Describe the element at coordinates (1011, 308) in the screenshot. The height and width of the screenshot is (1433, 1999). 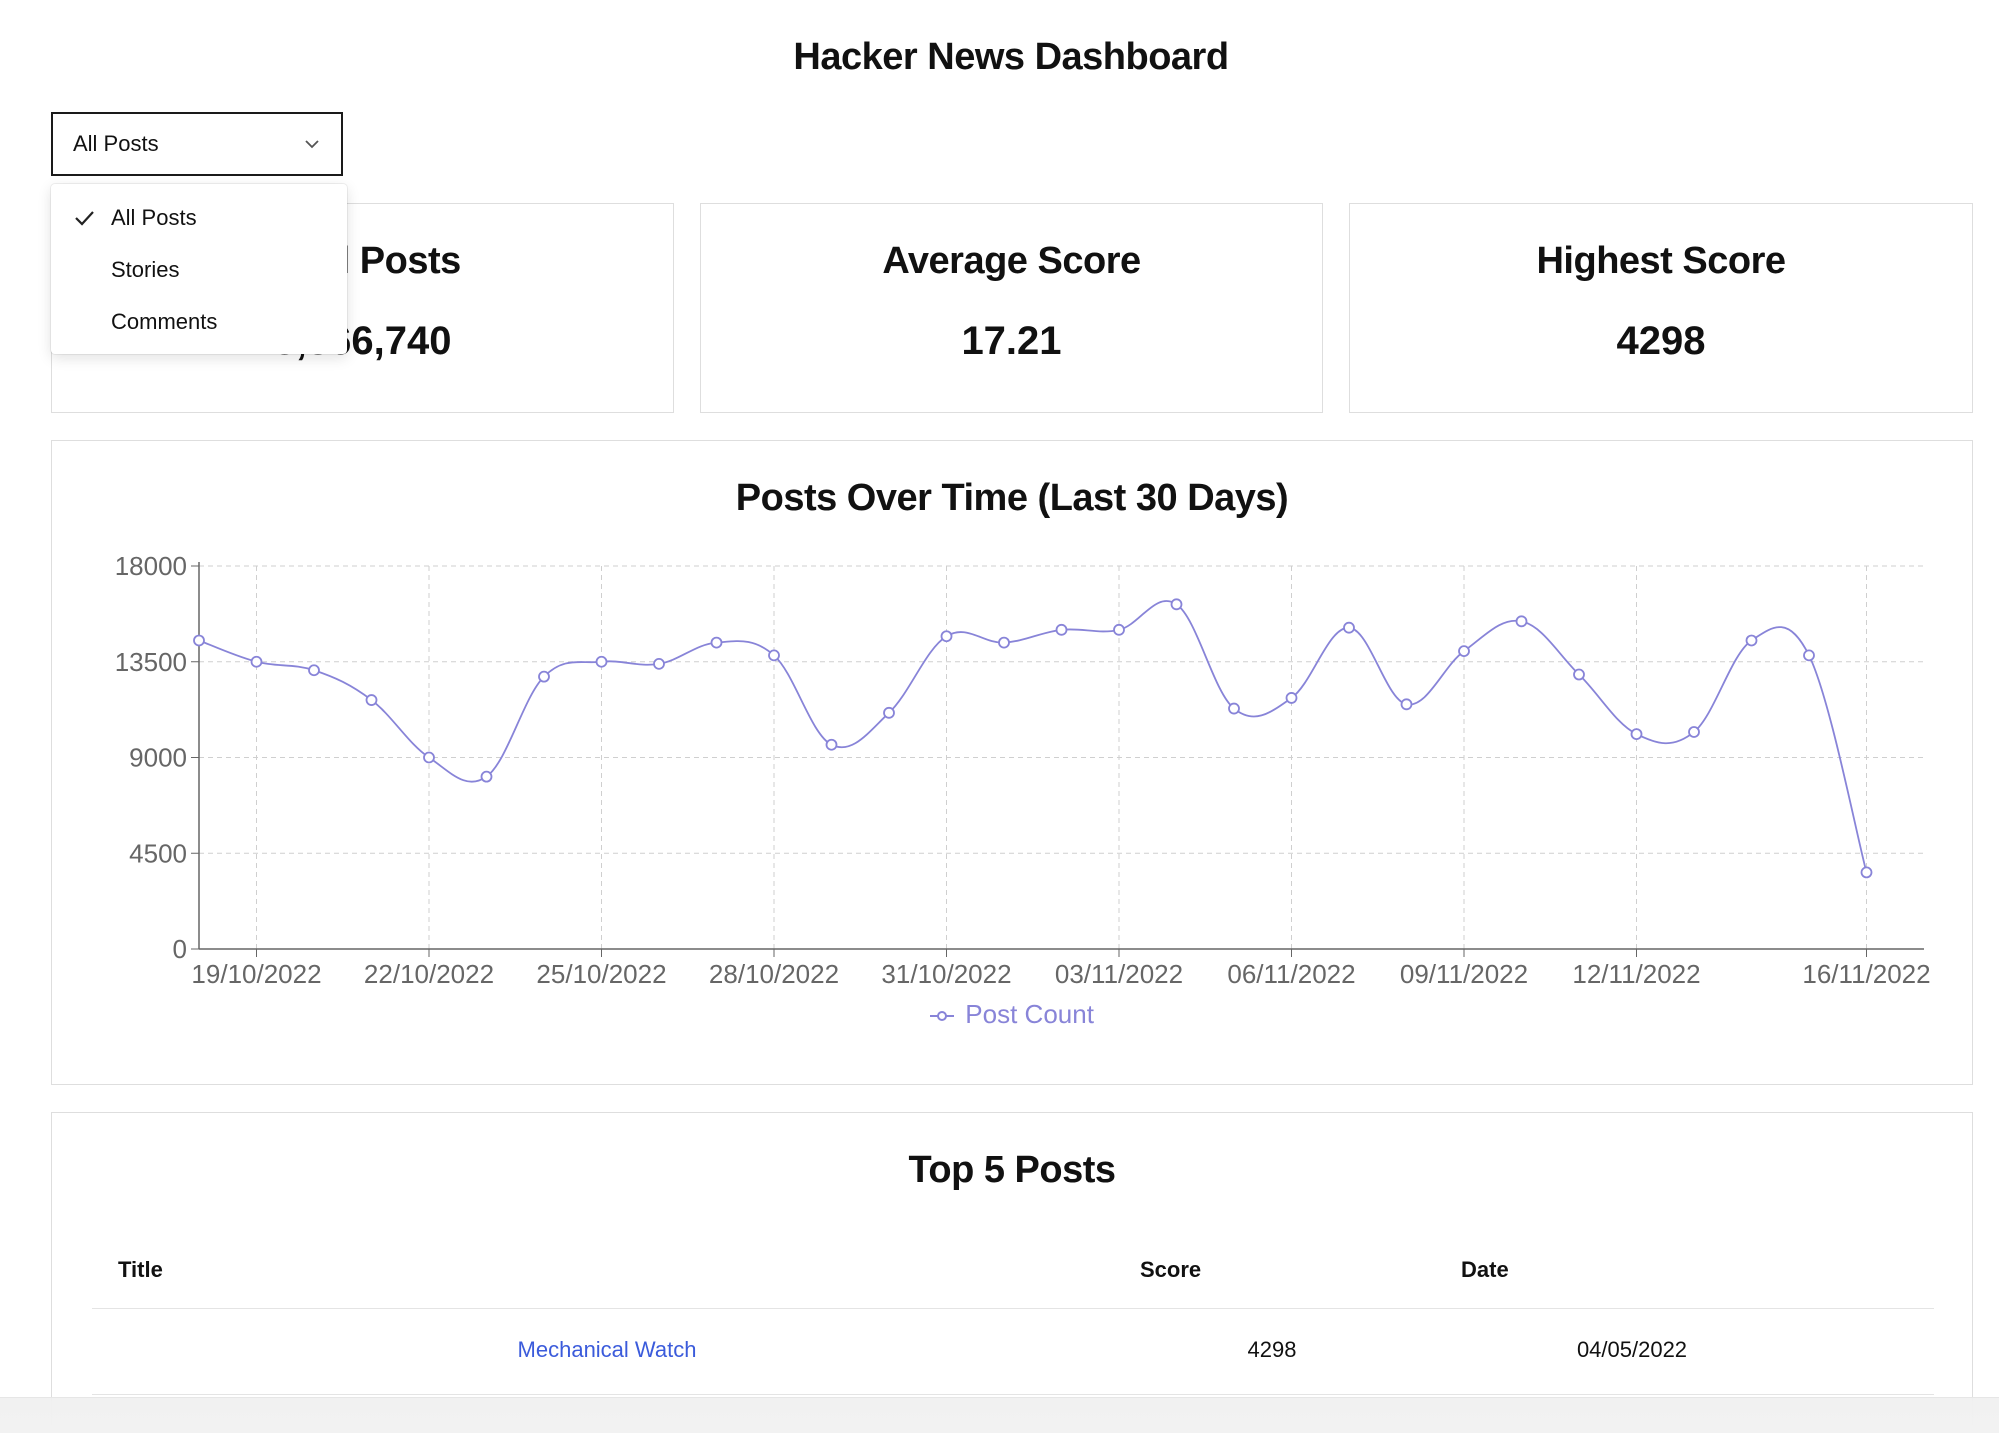
I see `average-score-card: Average Score 17.21` at that location.